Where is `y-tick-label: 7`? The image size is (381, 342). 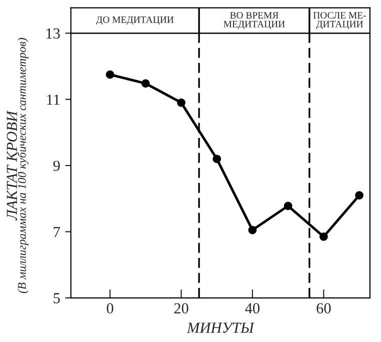
y-tick-label: 7 is located at coordinates (57, 232).